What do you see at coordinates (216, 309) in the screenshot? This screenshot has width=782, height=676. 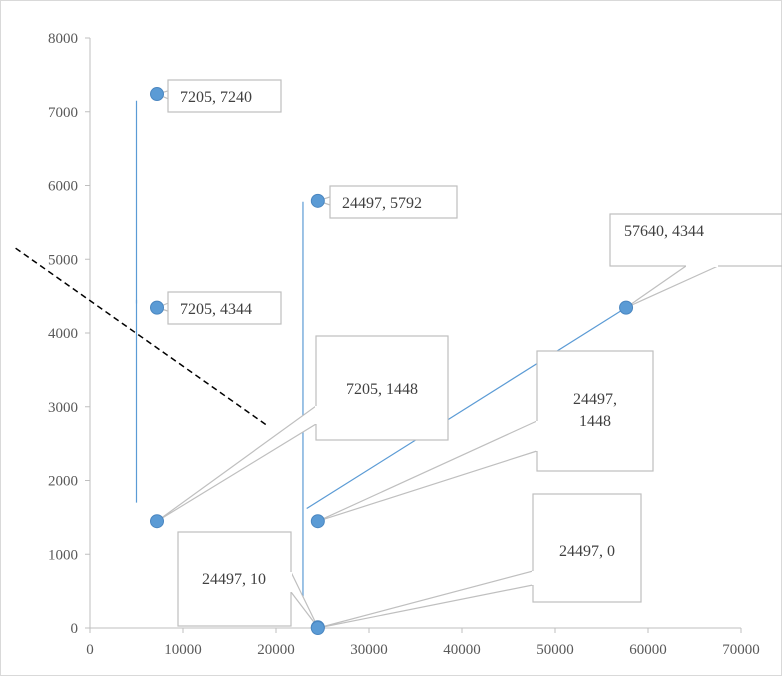 I see `data-label: 7205, 4344` at bounding box center [216, 309].